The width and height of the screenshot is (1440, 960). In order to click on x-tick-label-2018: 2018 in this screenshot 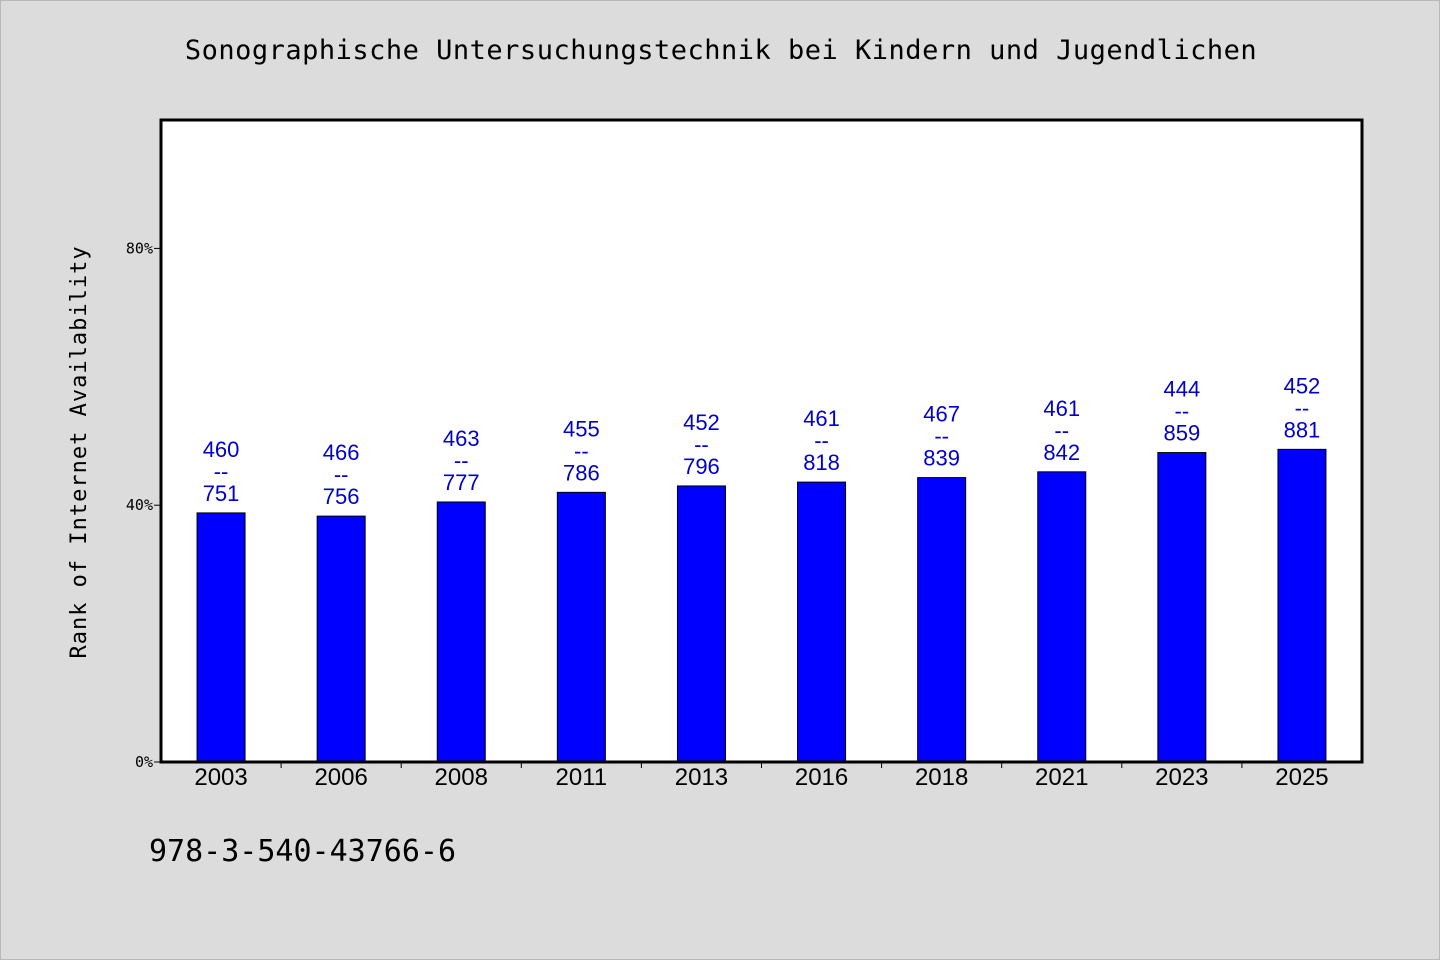, I will do `click(941, 777)`.